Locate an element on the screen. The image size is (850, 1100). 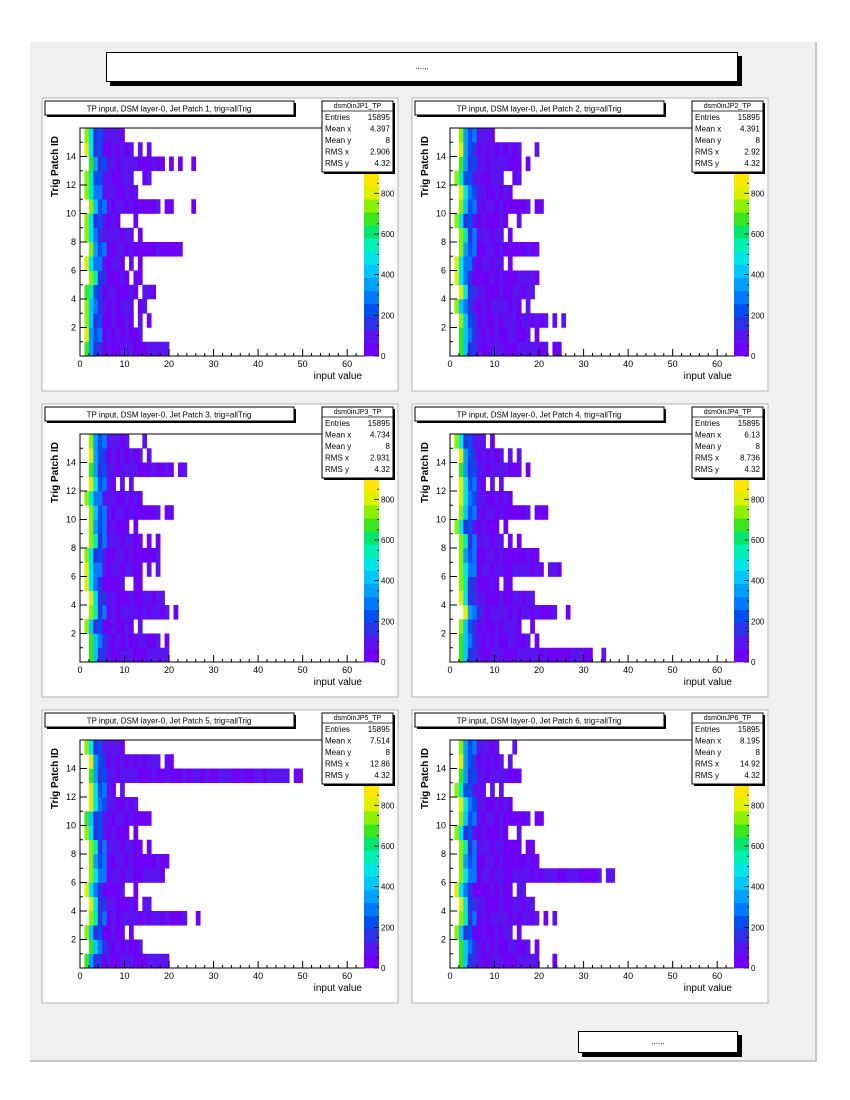
stats-value: 15895 is located at coordinates (749, 729).